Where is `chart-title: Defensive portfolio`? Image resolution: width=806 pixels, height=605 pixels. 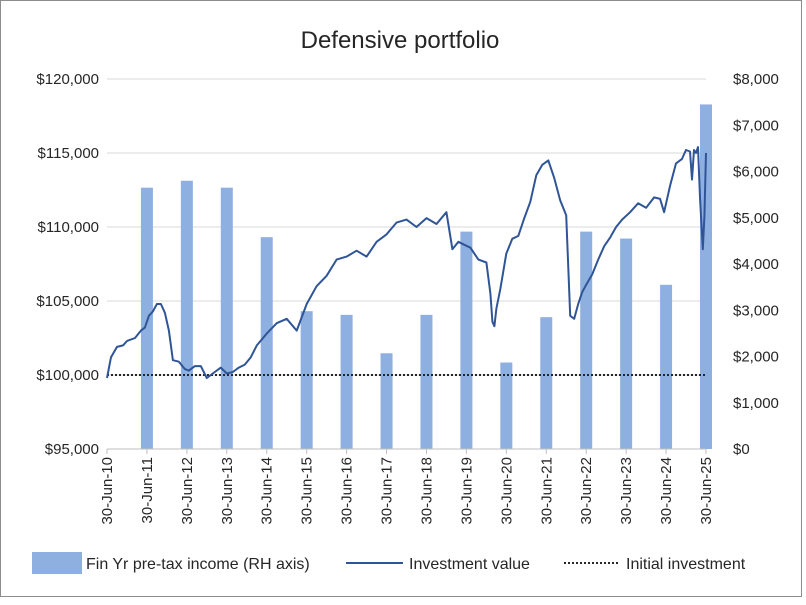 chart-title: Defensive portfolio is located at coordinates (400, 40).